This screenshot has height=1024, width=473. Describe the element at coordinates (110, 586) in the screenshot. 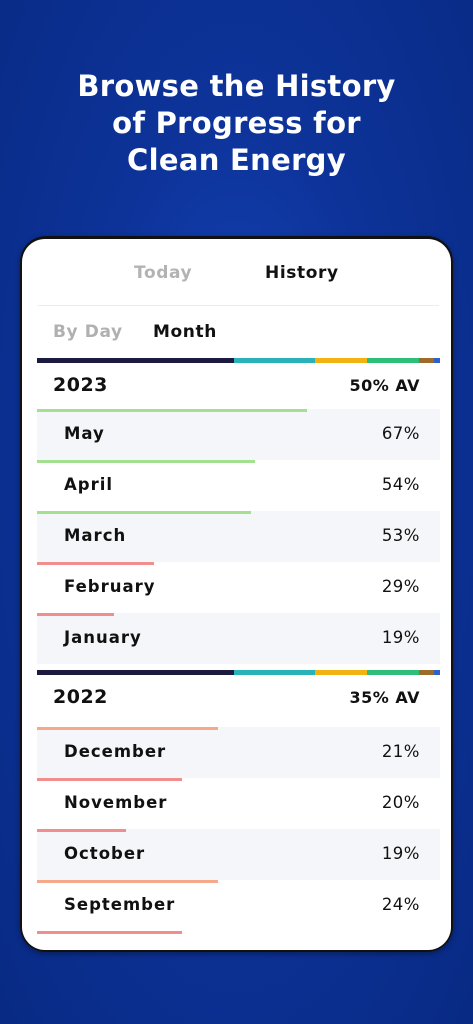

I see `month-name: February` at that location.